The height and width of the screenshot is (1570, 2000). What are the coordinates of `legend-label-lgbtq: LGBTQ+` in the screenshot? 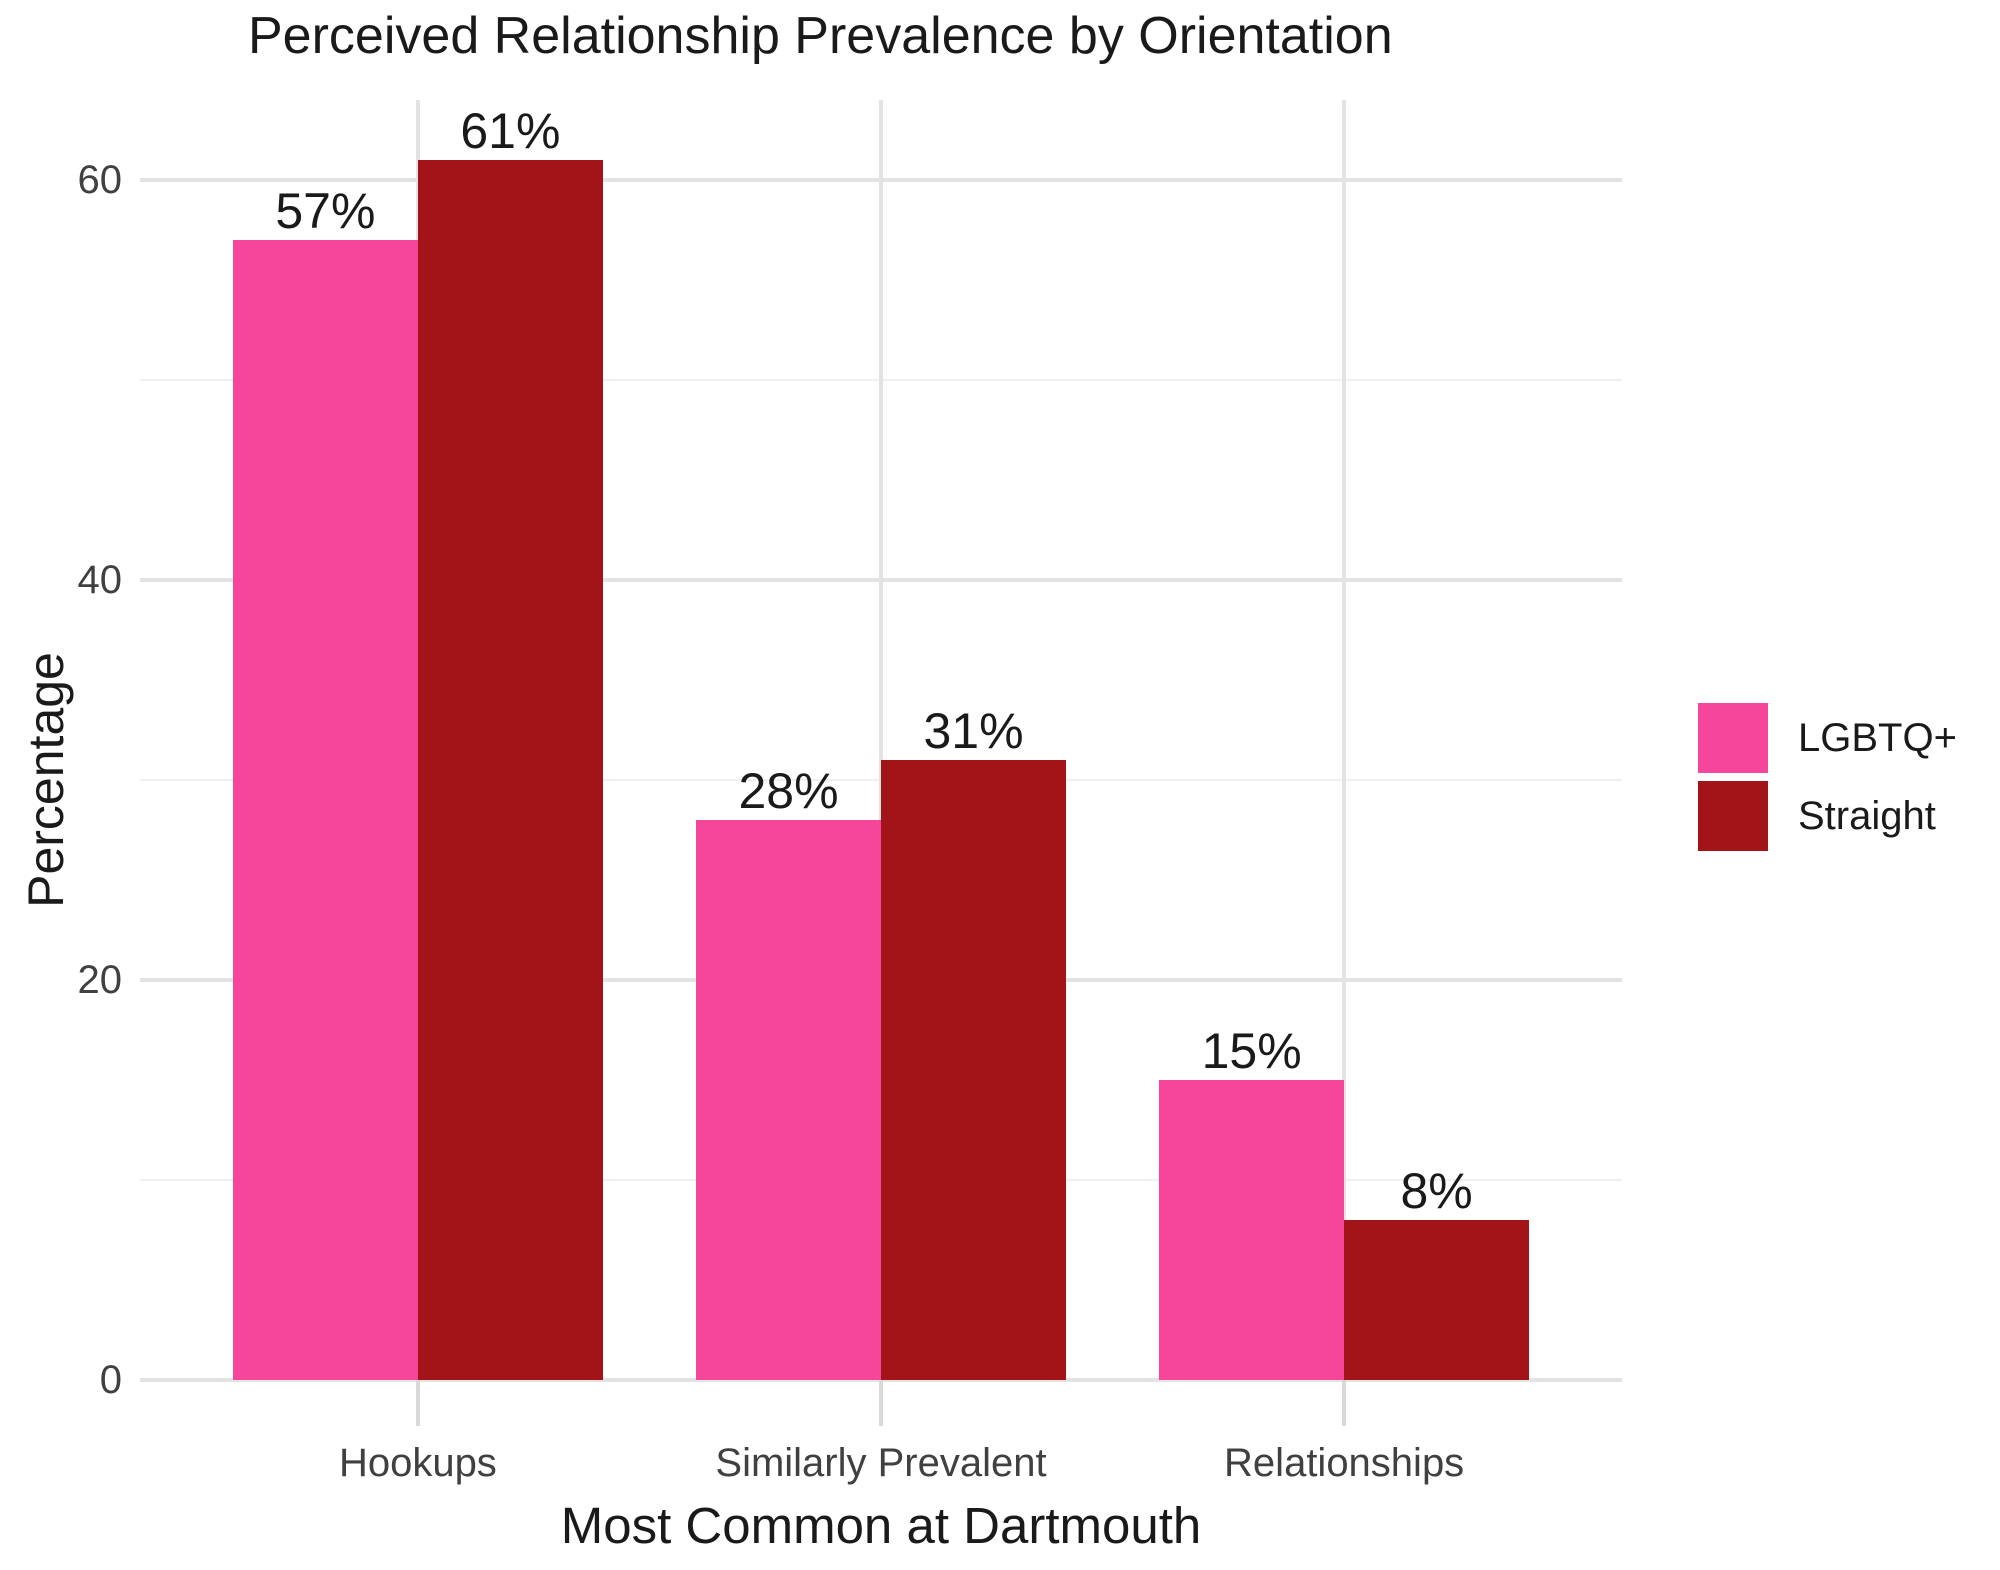 It's located at (1877, 737).